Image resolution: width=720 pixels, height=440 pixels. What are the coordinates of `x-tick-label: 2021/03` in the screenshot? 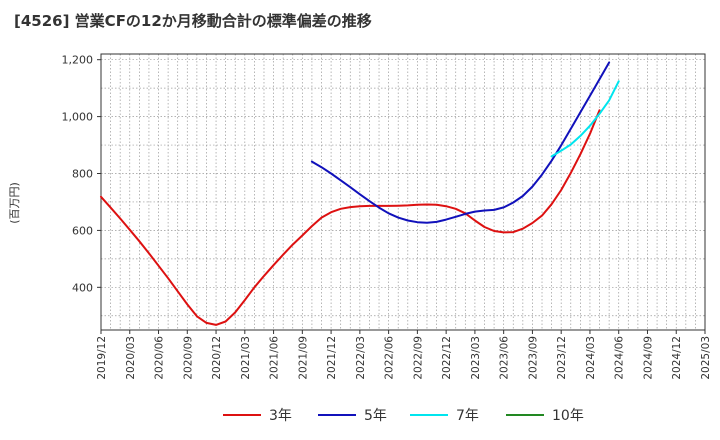 It's located at (246, 358).